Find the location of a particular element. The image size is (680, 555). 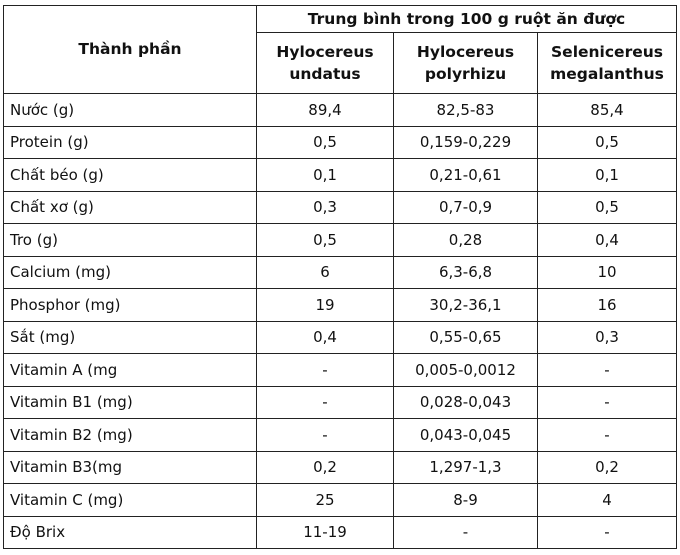

table-row: Độ Brix 11-19 - - is located at coordinates (340, 532).